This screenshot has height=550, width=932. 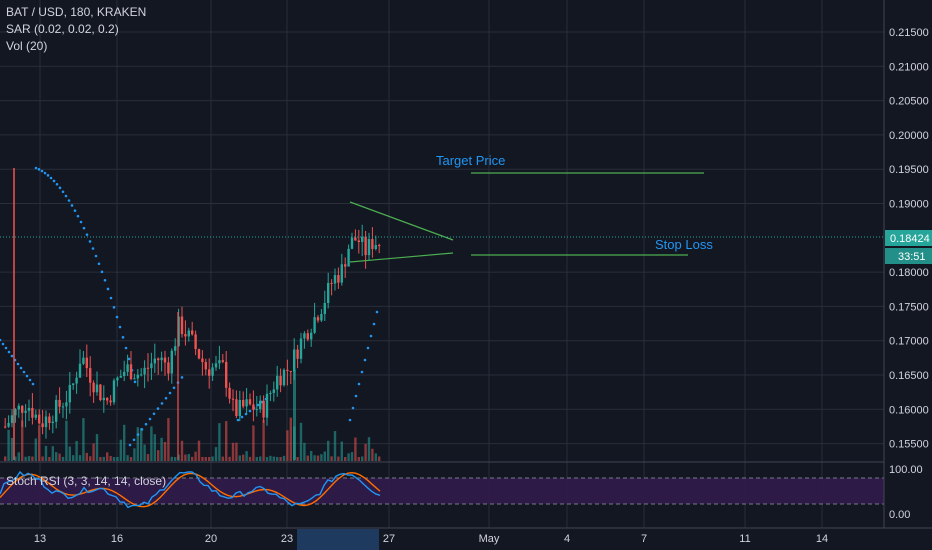 What do you see at coordinates (567, 539) in the screenshot?
I see `time-tick-label: 4` at bounding box center [567, 539].